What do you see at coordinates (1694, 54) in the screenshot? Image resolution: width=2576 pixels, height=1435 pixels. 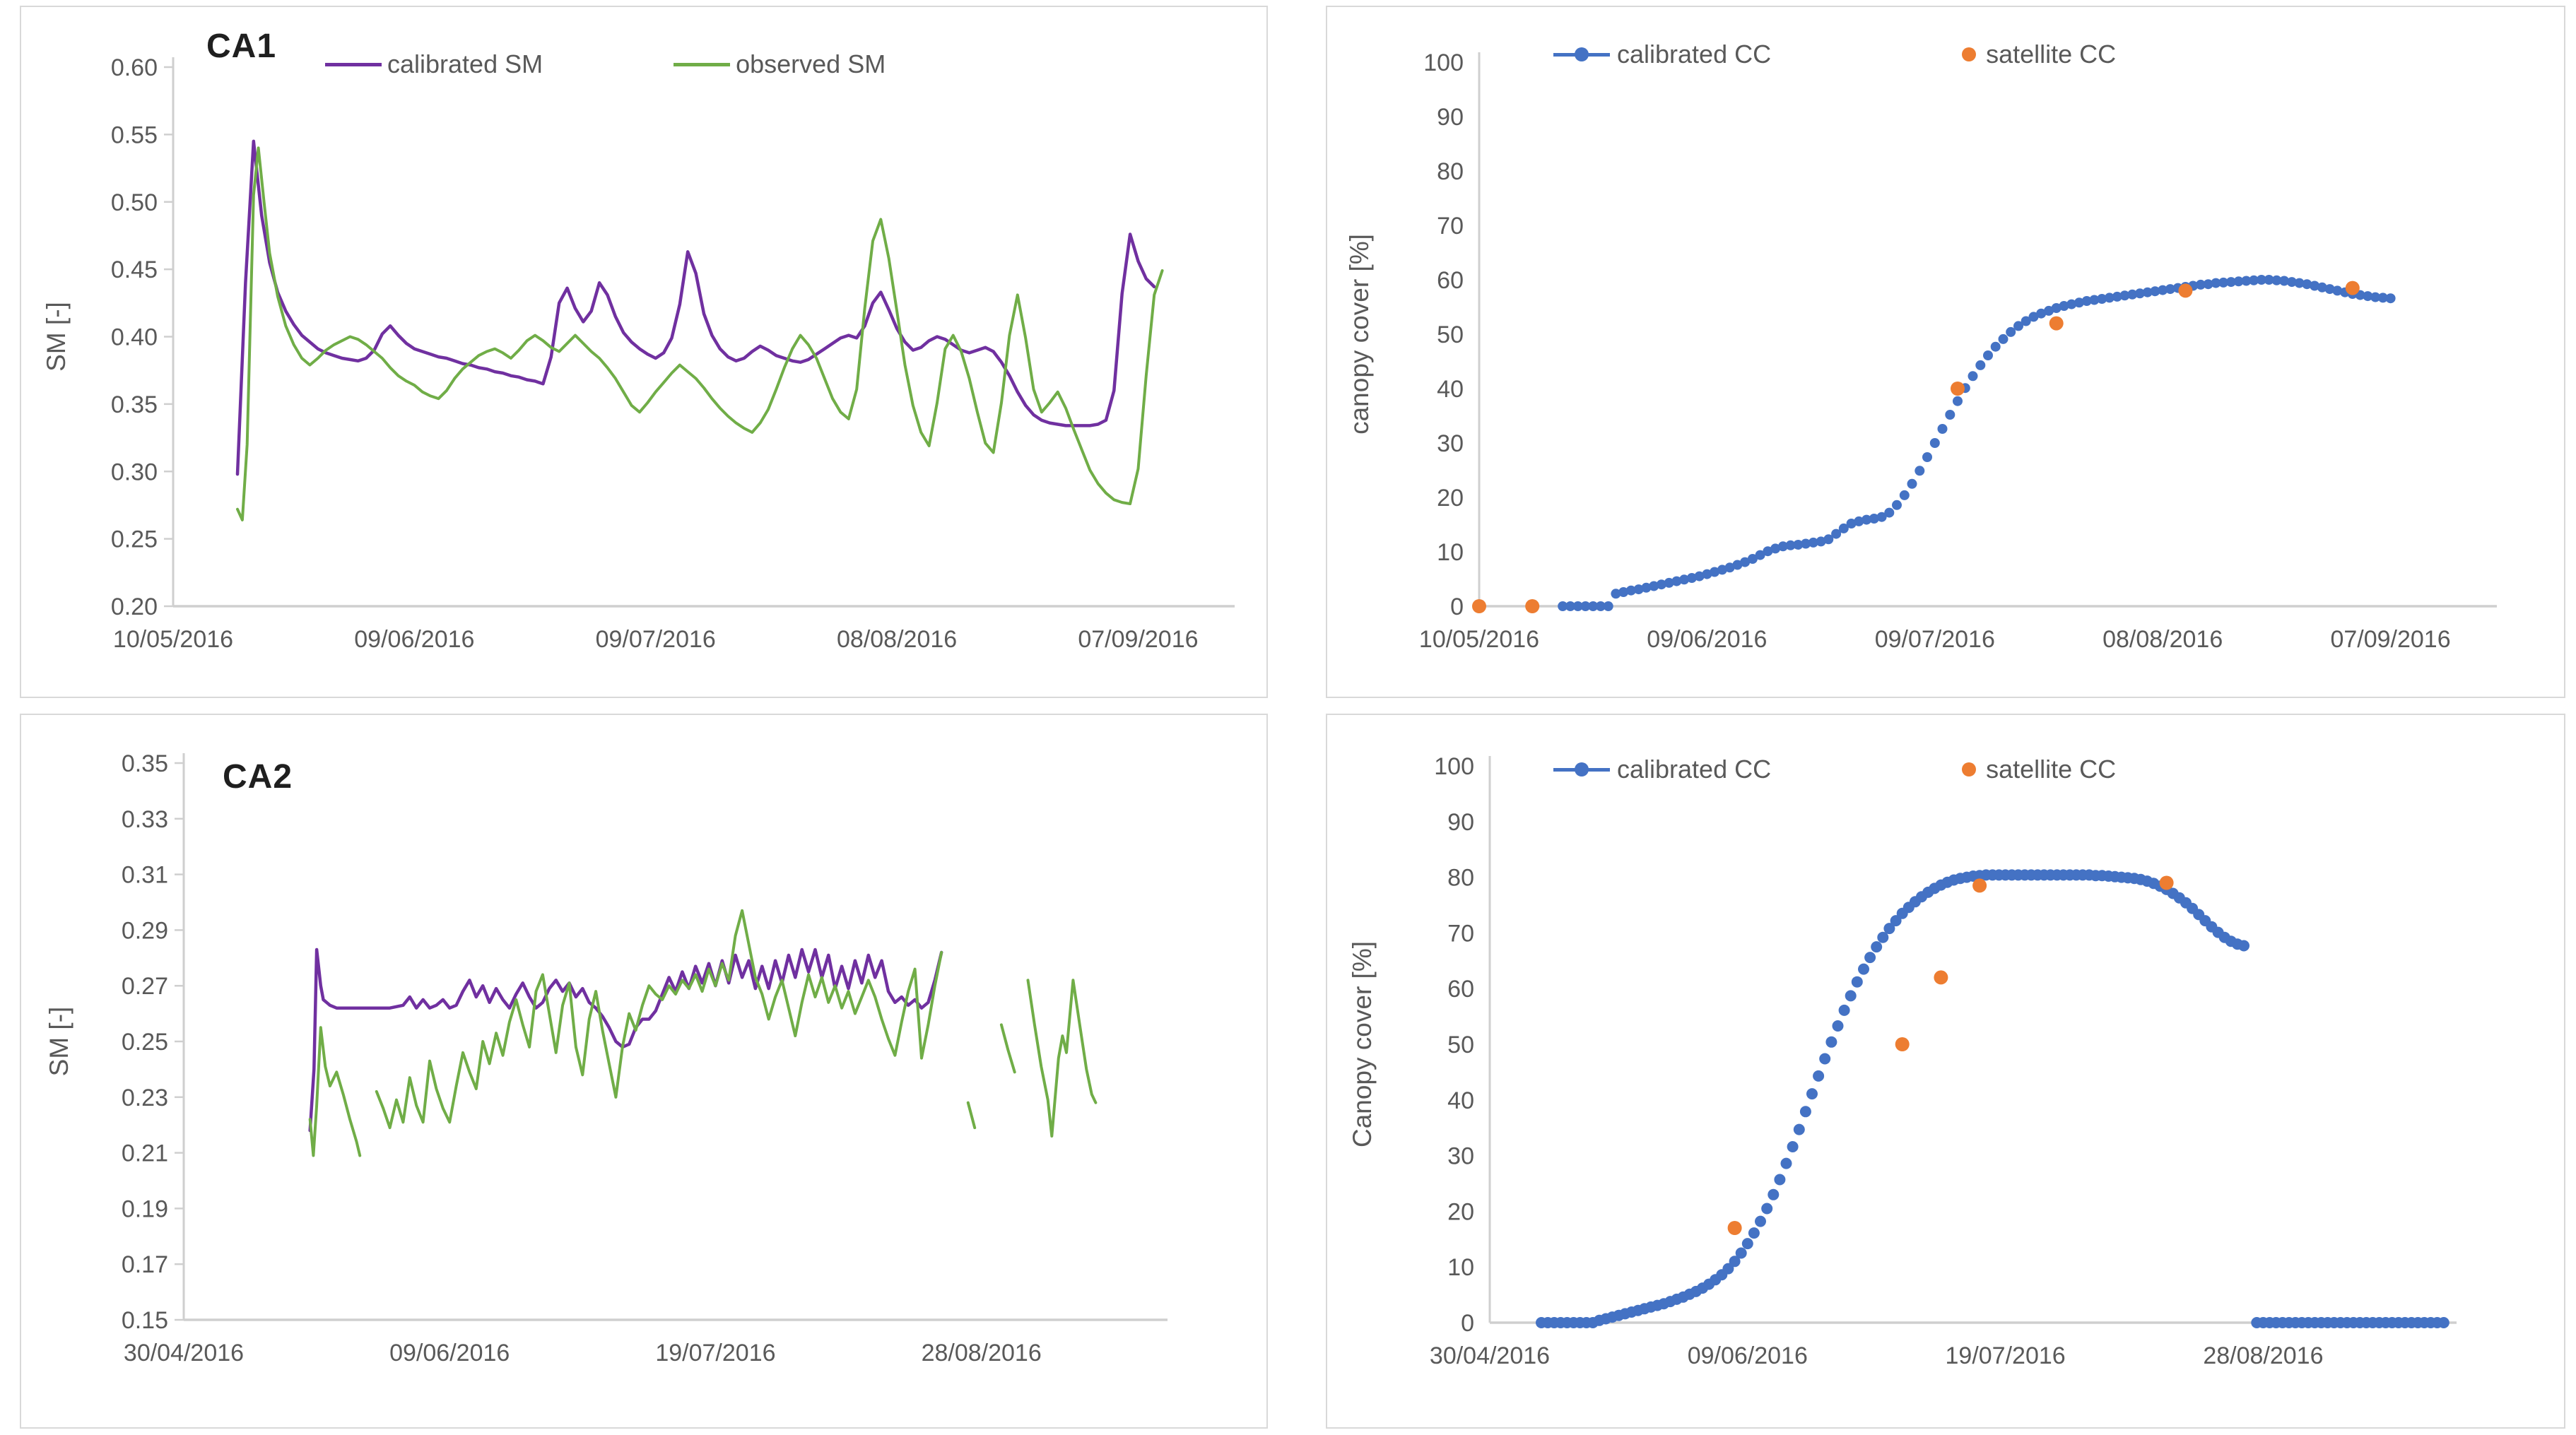 I see `legend-label-calibrated-cc: calibrated CC` at bounding box center [1694, 54].